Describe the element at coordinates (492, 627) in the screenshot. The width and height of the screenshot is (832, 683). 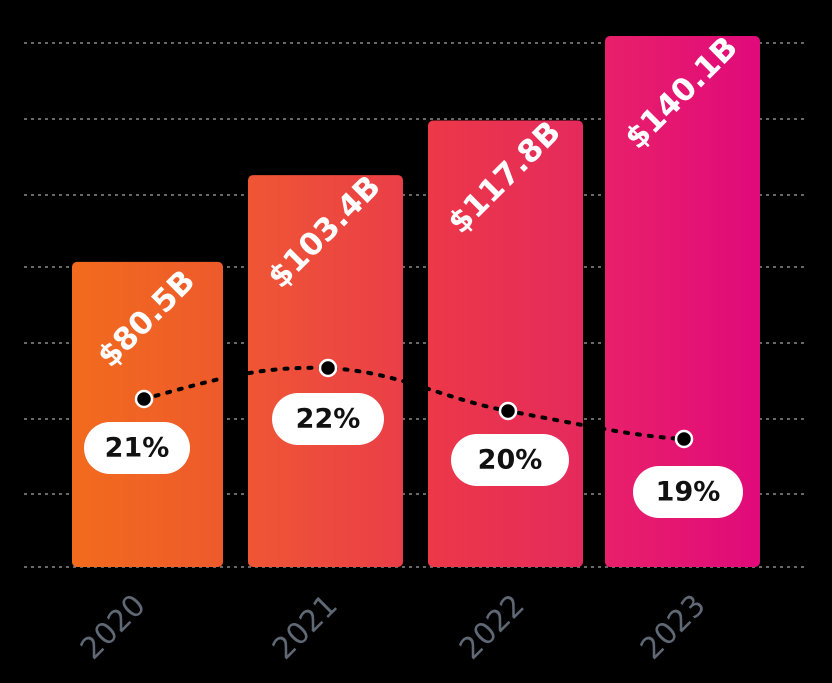
I see `x-tick-label: 2022` at that location.